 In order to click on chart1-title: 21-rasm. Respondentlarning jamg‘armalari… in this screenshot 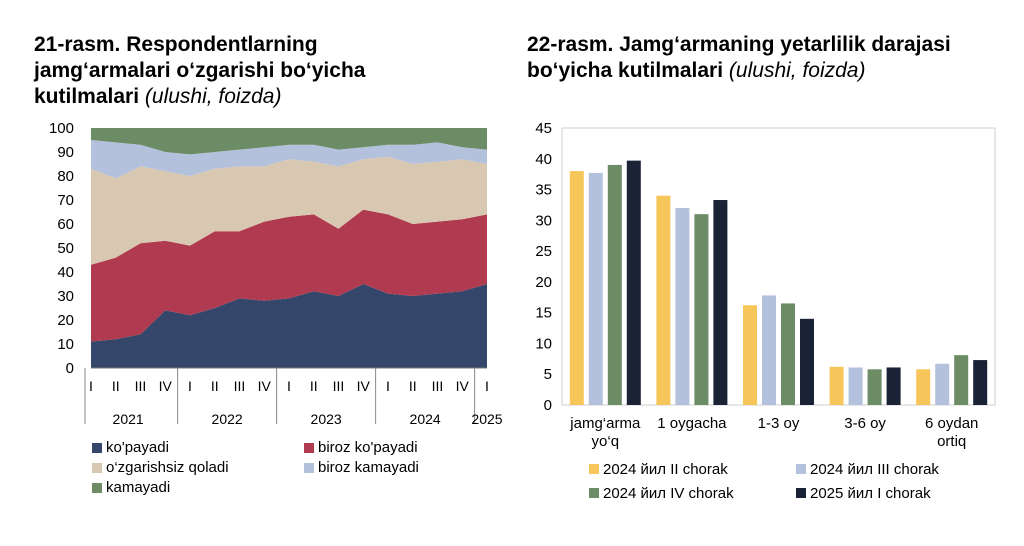, I will do `click(244, 71)`.